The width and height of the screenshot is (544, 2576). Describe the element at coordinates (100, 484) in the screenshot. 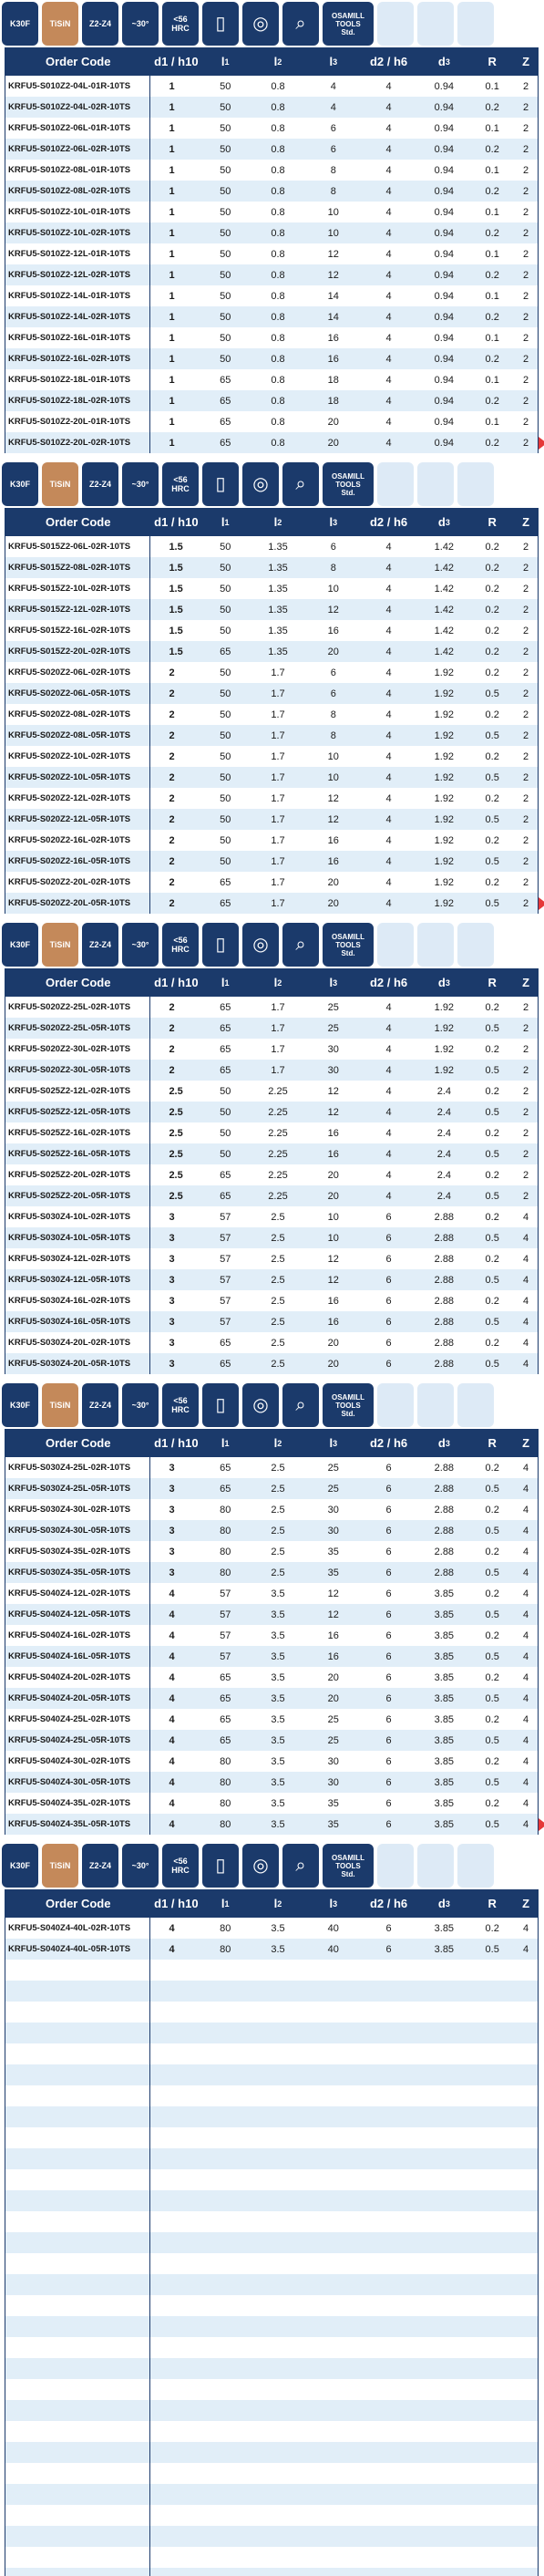

I see `spec-badge: Z2-Z4` at that location.